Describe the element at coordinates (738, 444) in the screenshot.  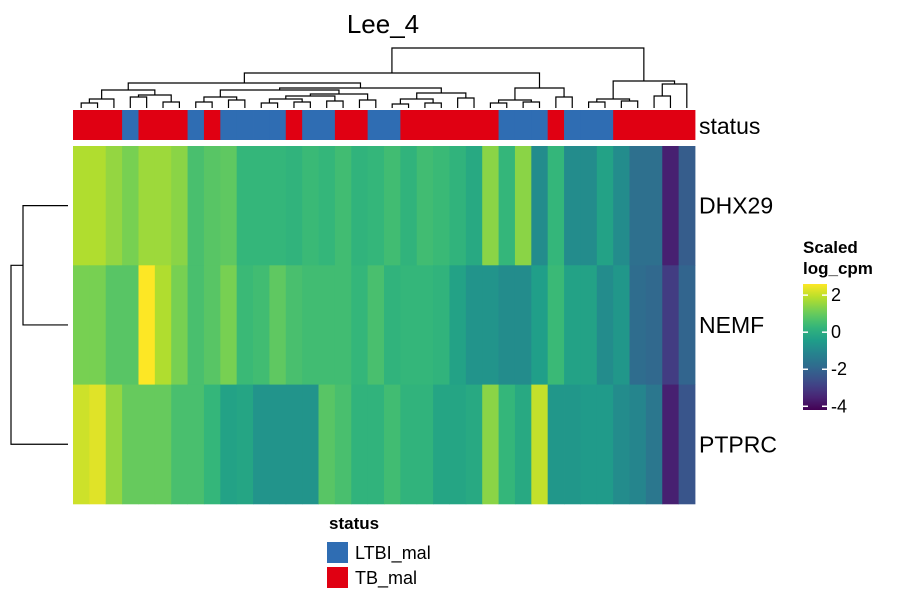
I see `row-label: PTPRC` at that location.